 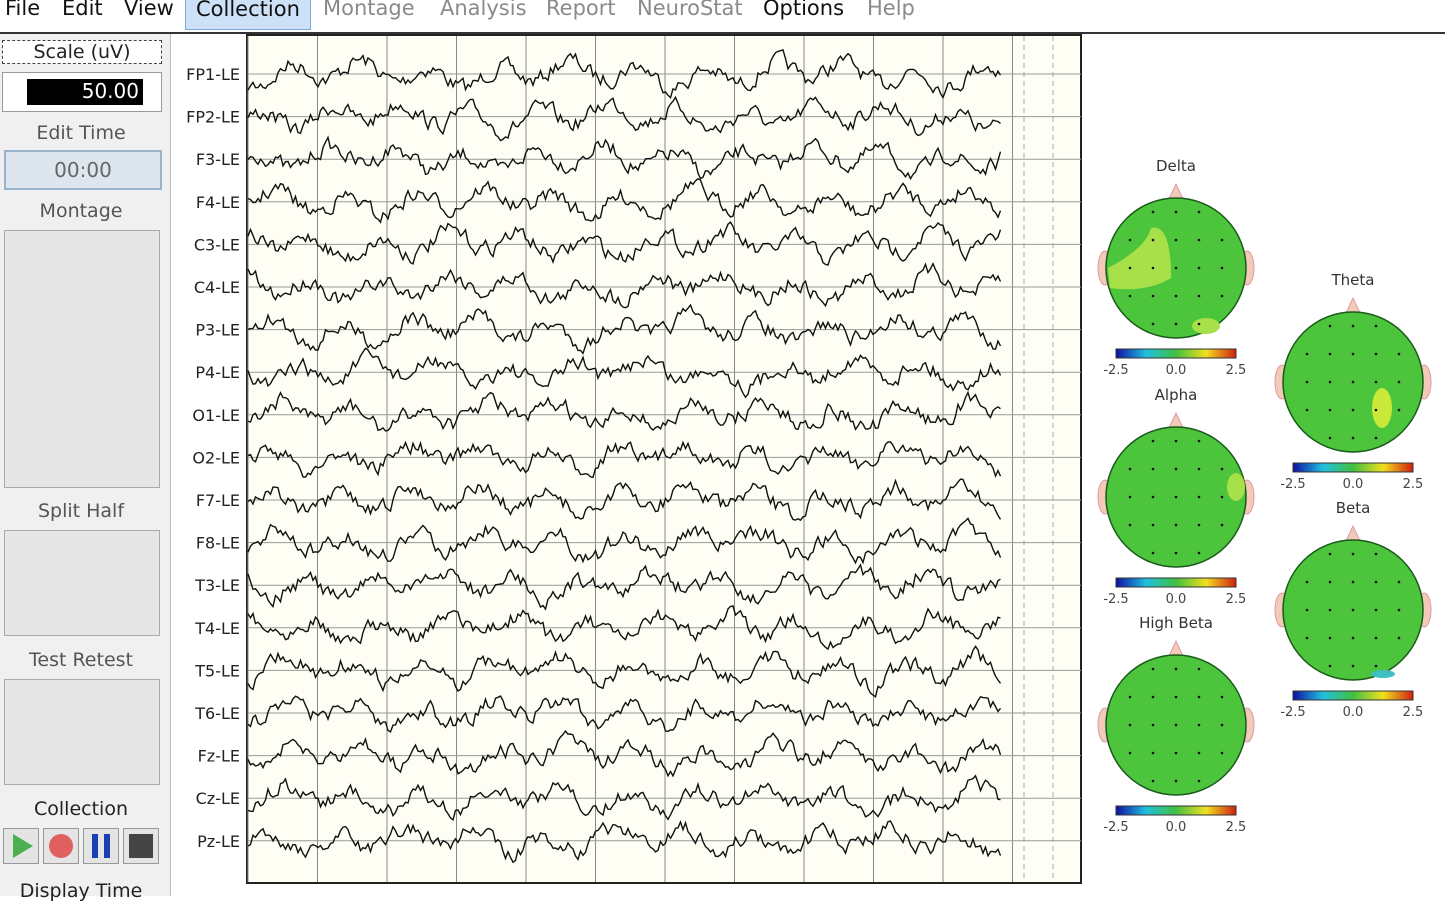 I want to click on menu-item: Edit, so click(x=82, y=10).